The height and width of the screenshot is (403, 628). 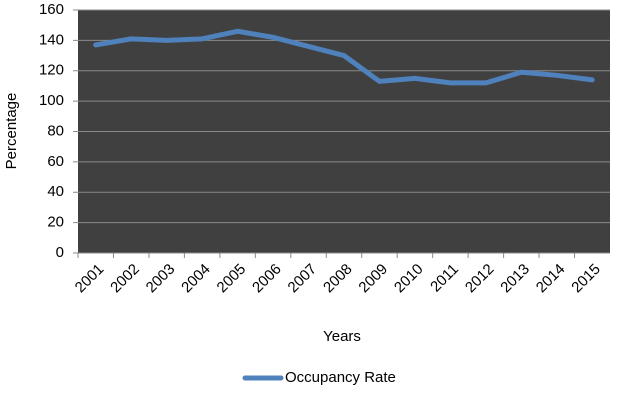 I want to click on x-tick-label: 2014, so click(x=551, y=279).